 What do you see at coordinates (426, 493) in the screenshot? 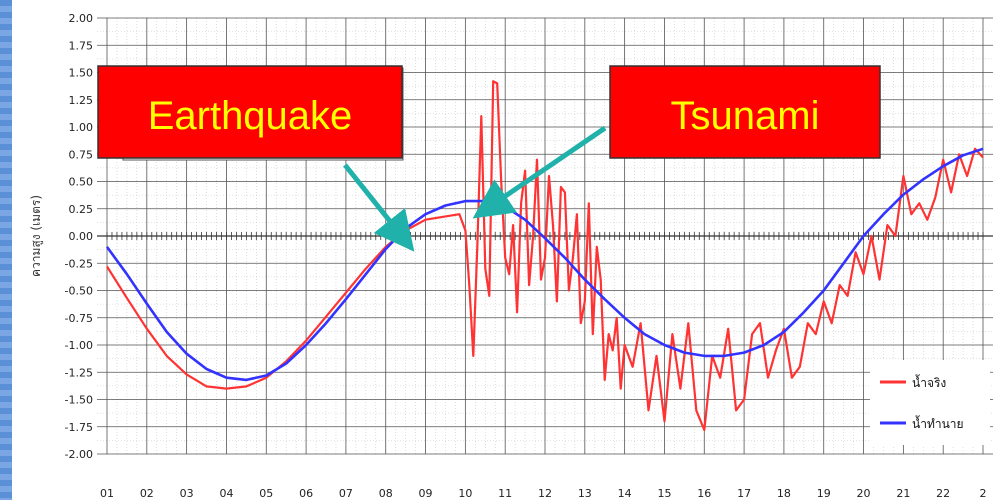
I see `x-tick-label: 09` at bounding box center [426, 493].